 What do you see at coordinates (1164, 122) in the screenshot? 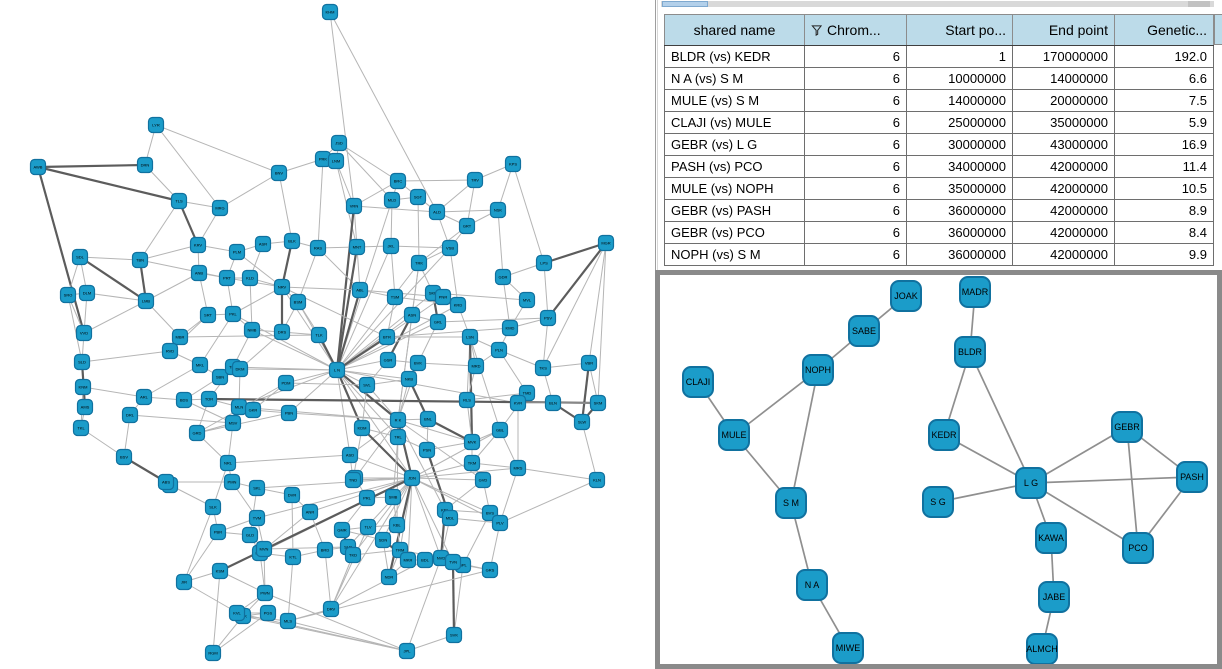
I see `table-cell: 5.9` at bounding box center [1164, 122].